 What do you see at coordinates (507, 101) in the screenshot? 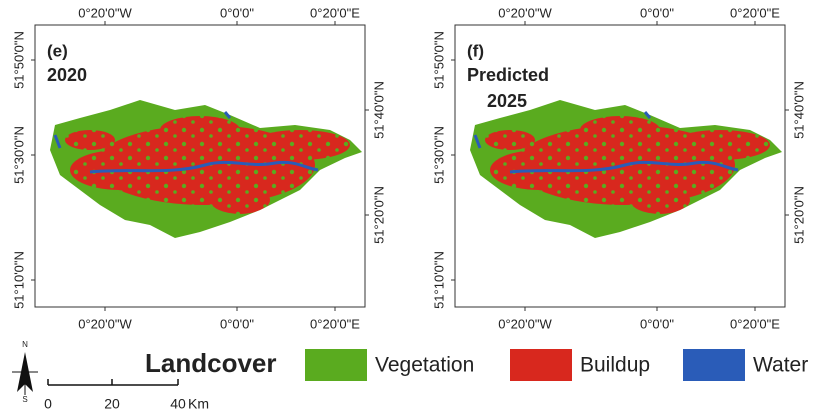
I see `panel-caption: 2025` at bounding box center [507, 101].